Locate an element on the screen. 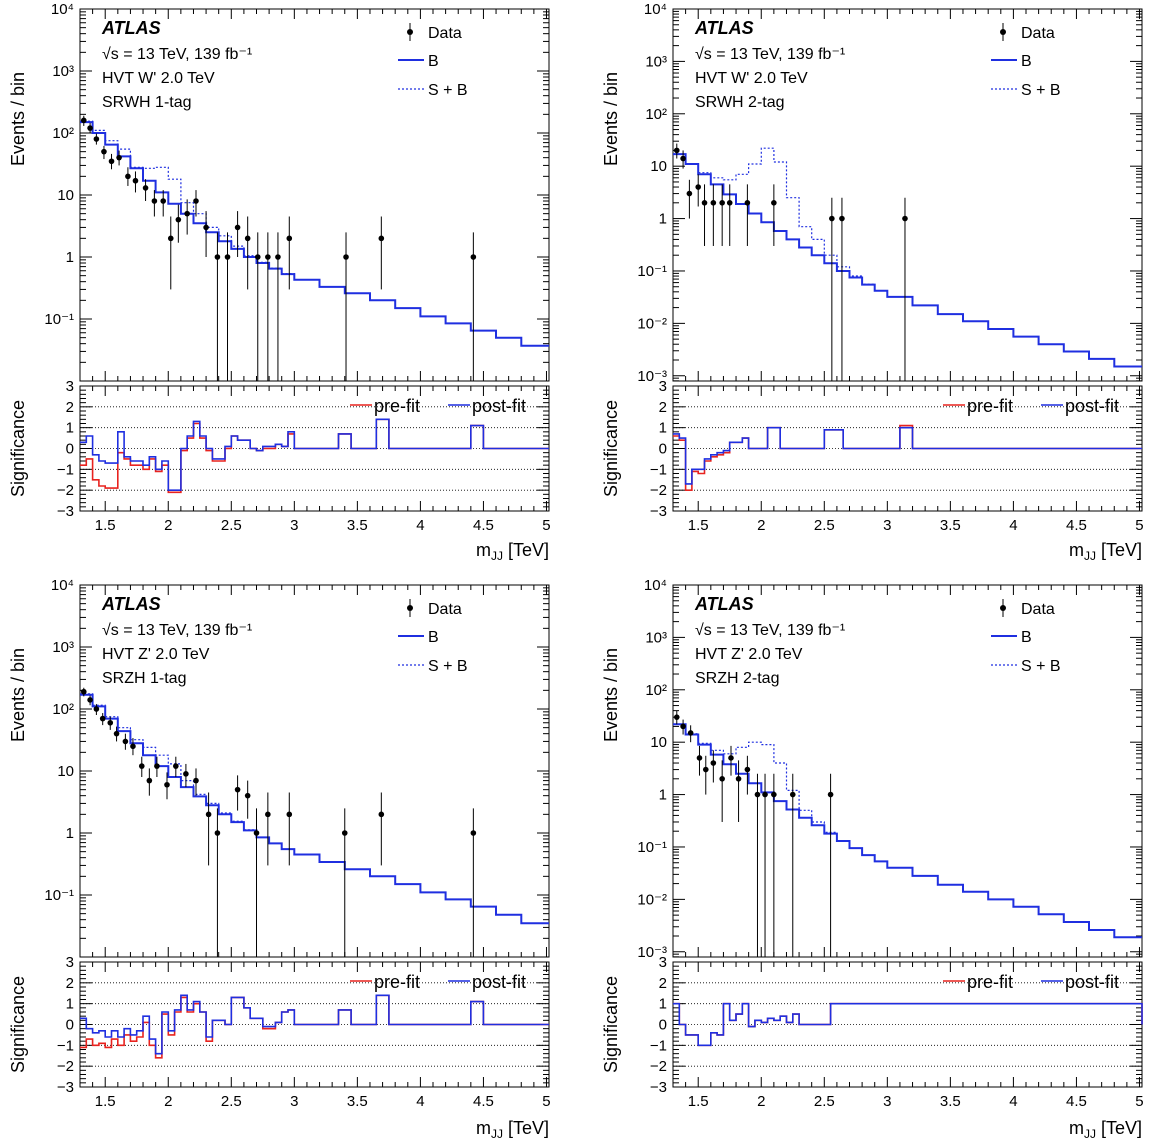 Image resolution: width=1155 pixels, height=1148 pixels. legend-label-postfit: post-fit is located at coordinates (1092, 406).